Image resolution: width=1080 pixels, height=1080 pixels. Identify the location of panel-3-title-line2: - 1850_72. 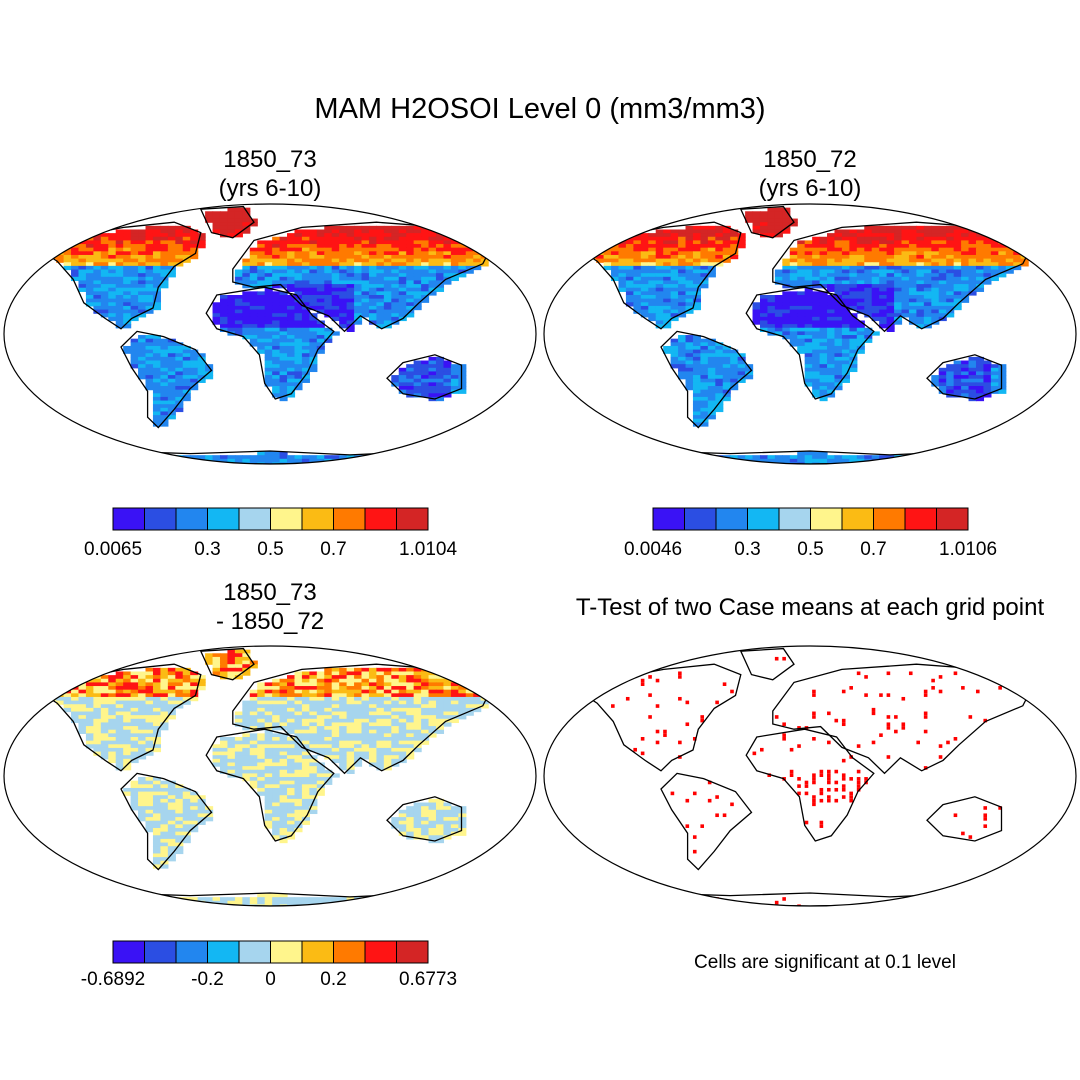
(270, 621).